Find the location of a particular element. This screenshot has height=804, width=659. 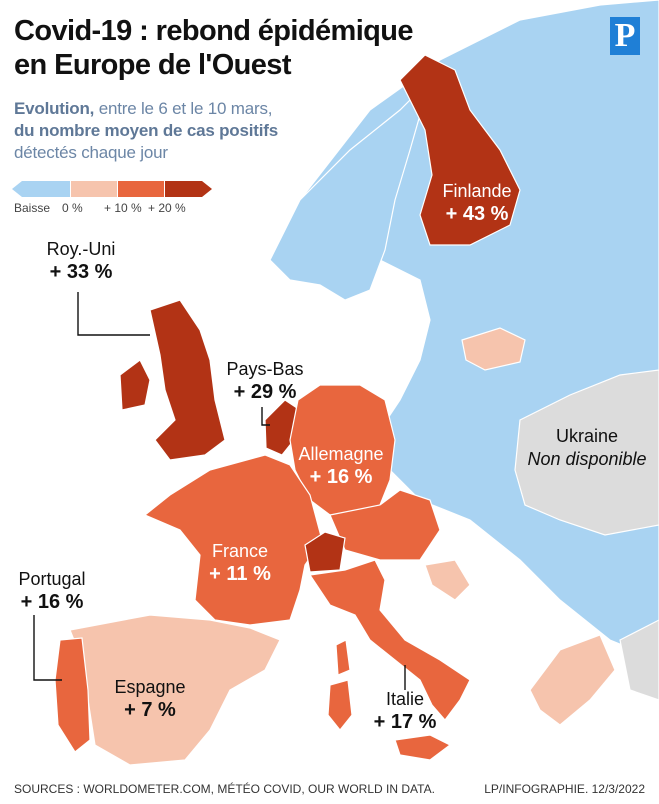

legend-label-decrease: Baisse is located at coordinates (32, 208).